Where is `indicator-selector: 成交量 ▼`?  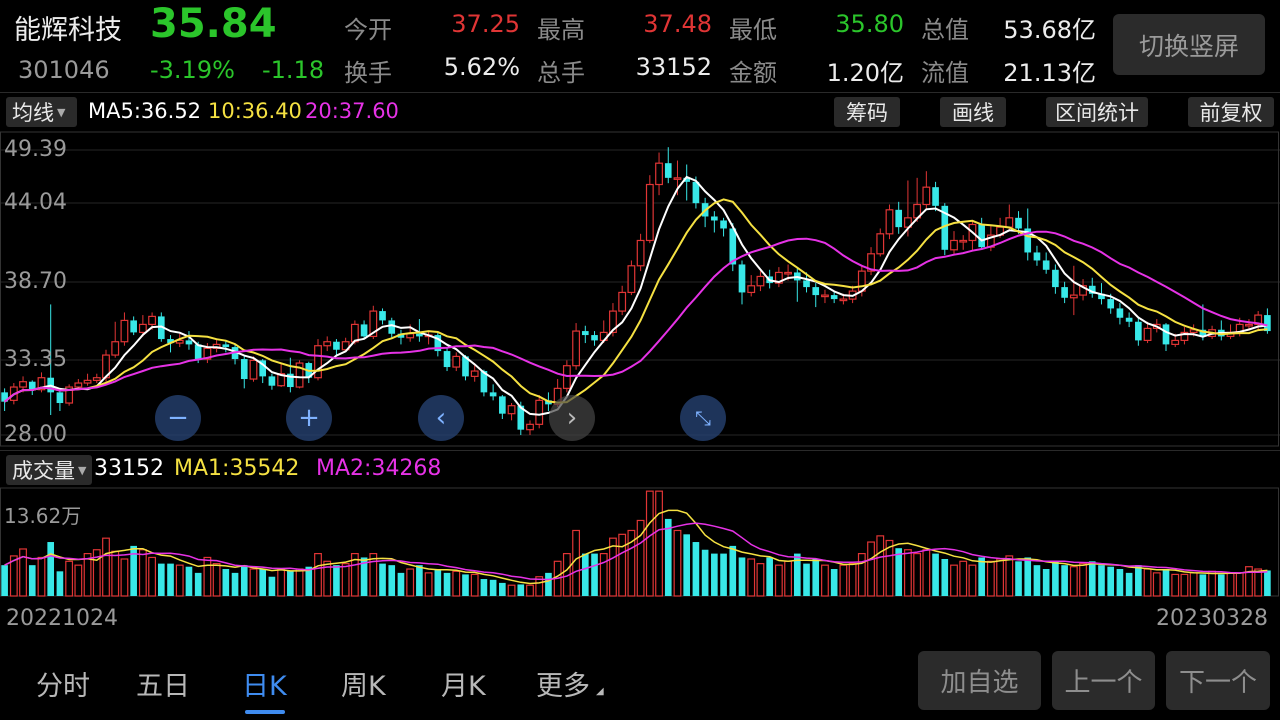
indicator-selector: 成交量 ▼ is located at coordinates (49, 470).